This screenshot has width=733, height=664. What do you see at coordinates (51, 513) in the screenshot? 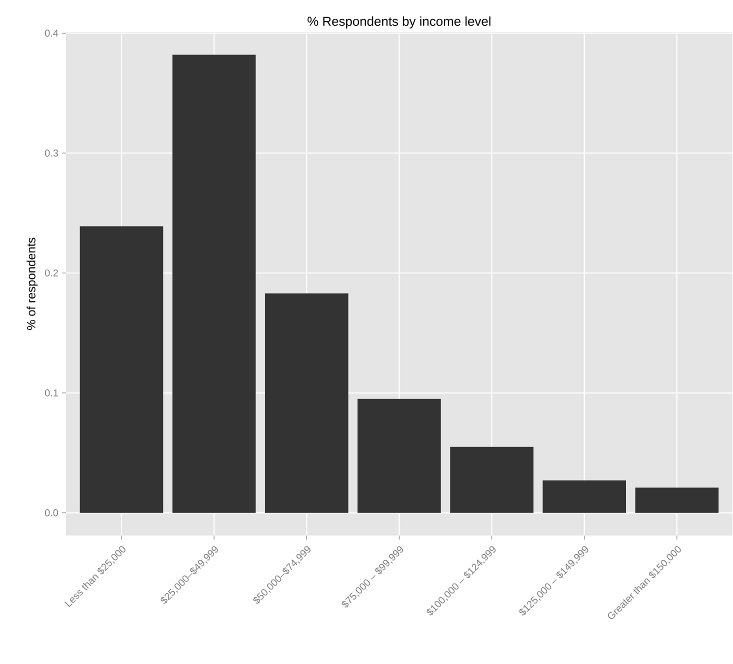
I see `y-tick-label: 0.0` at bounding box center [51, 513].